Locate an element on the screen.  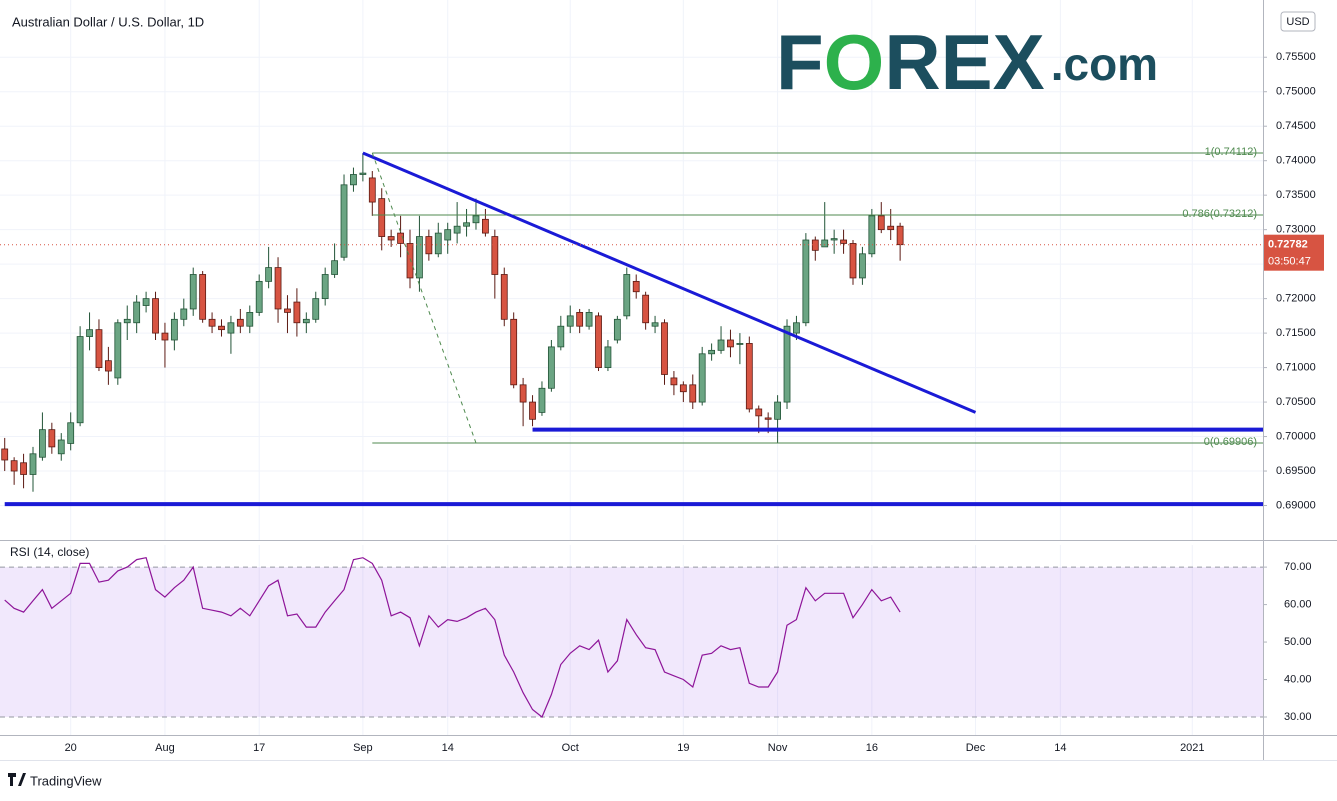
y-tick-label: 0.71500 is located at coordinates (1296, 333).